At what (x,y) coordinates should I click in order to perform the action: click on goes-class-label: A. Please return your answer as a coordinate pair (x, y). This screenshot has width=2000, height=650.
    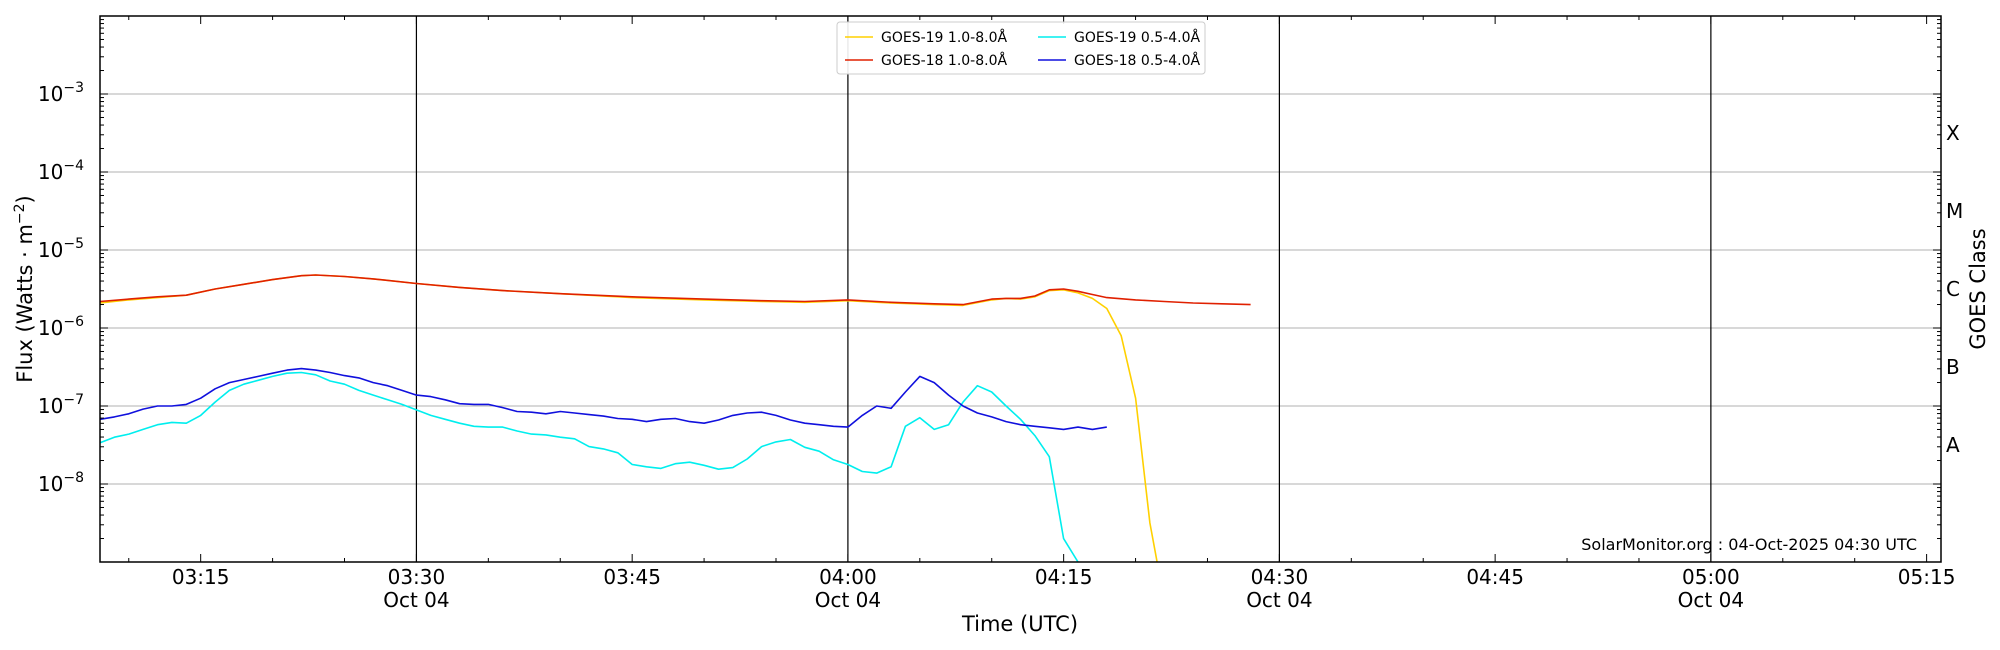
    Looking at the image, I should click on (1953, 445).